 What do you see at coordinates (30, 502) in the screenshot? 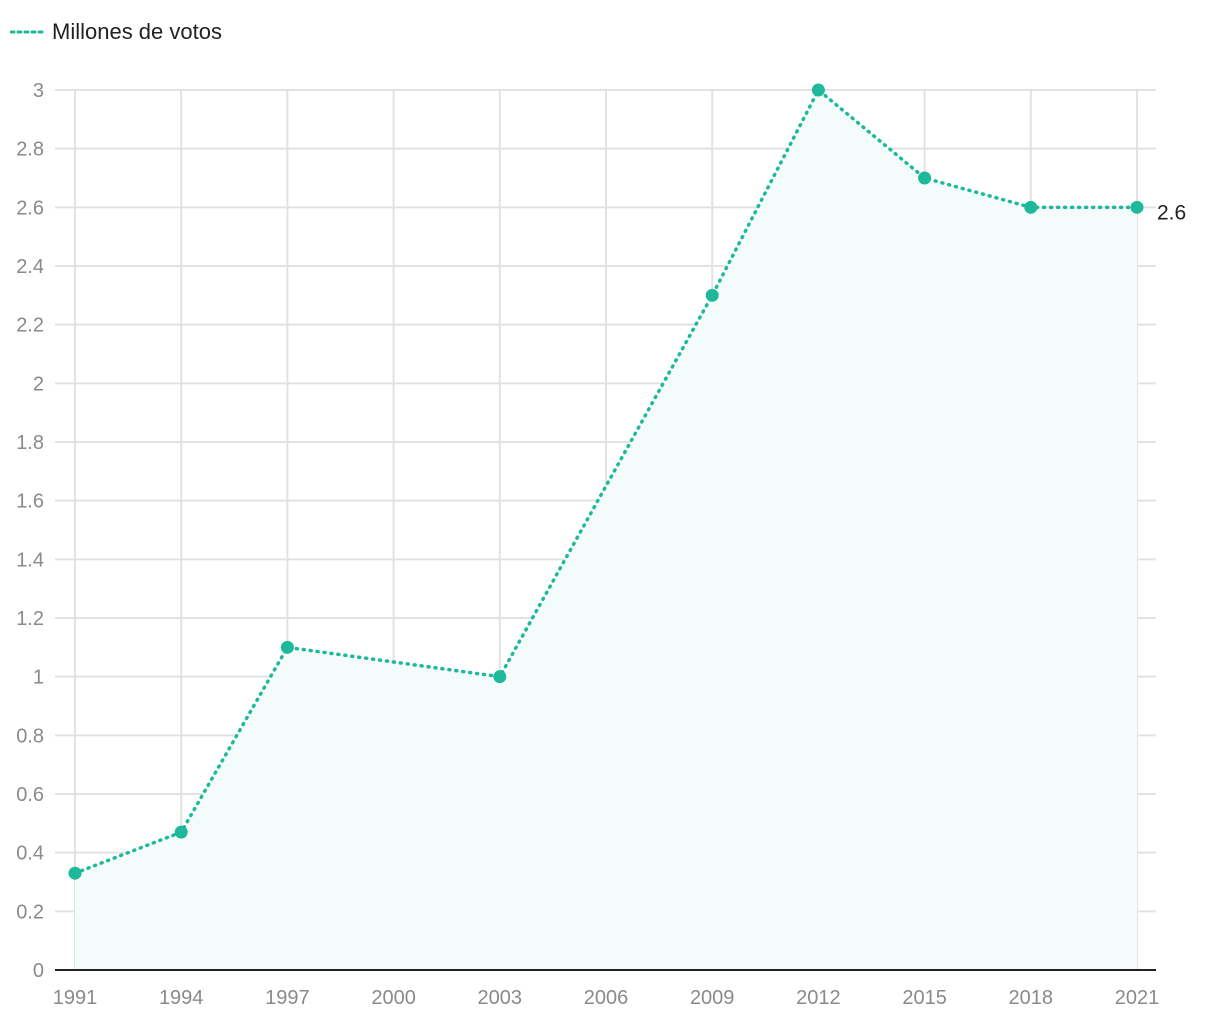
I see `y-tick-label: 1.6` at bounding box center [30, 502].